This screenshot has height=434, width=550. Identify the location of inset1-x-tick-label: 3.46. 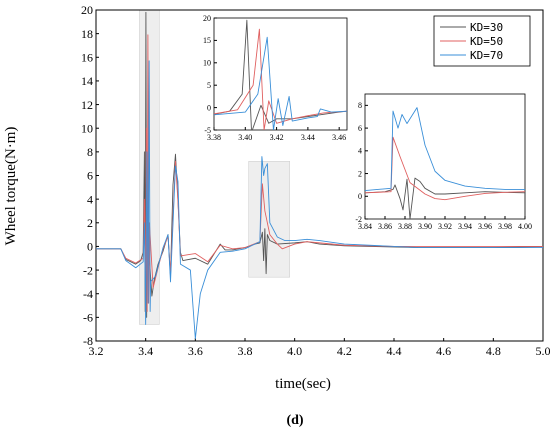
(339, 137).